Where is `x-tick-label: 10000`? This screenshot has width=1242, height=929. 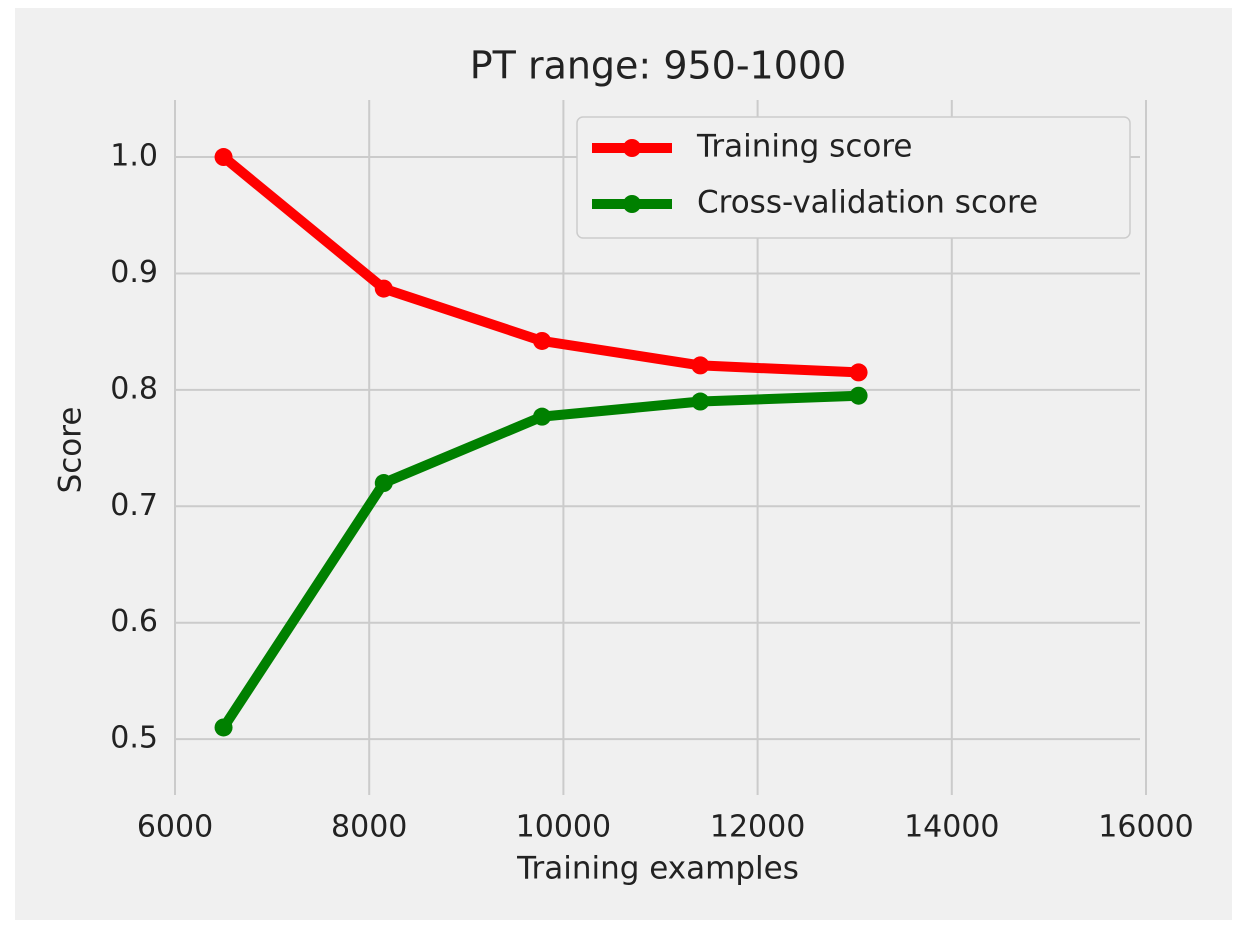
x-tick-label: 10000 is located at coordinates (563, 827).